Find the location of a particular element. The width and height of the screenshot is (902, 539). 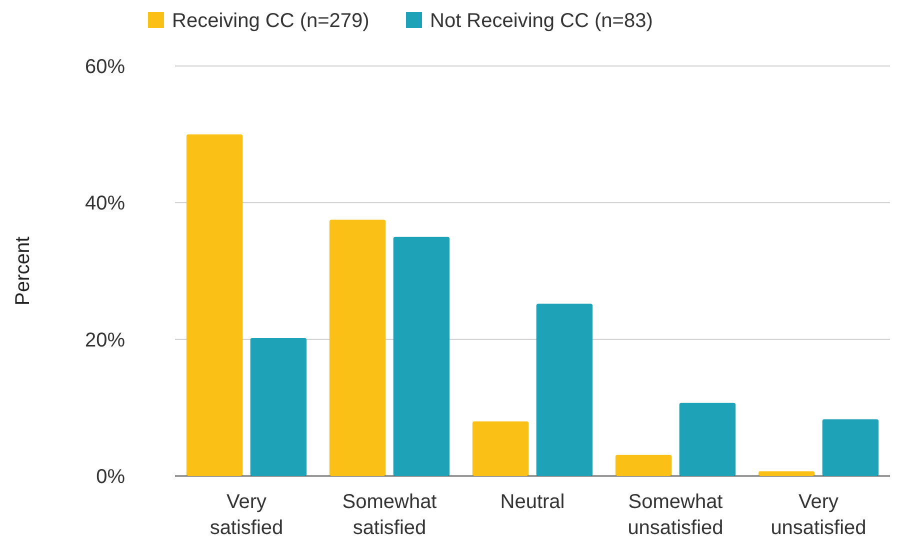

y-tick-label: 60% is located at coordinates (105, 67).